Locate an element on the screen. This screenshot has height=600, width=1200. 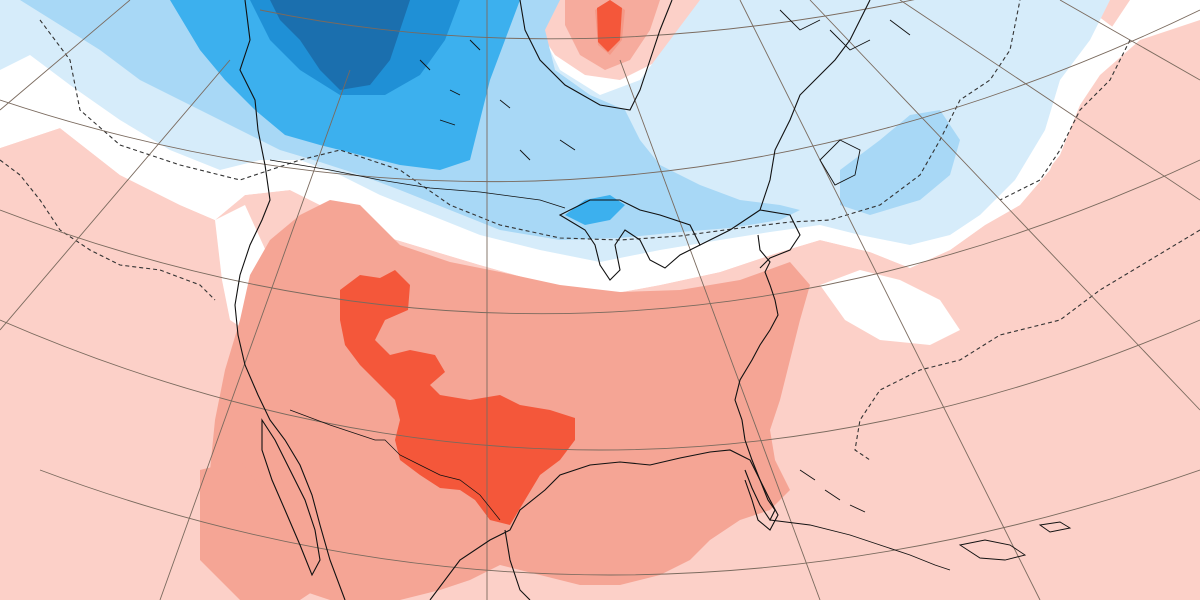
zero-contour-east-canada is located at coordinates (1065, 120).